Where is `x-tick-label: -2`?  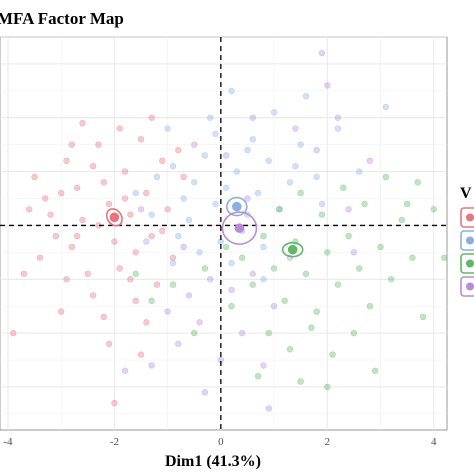 x-tick-label: -2 is located at coordinates (114, 442).